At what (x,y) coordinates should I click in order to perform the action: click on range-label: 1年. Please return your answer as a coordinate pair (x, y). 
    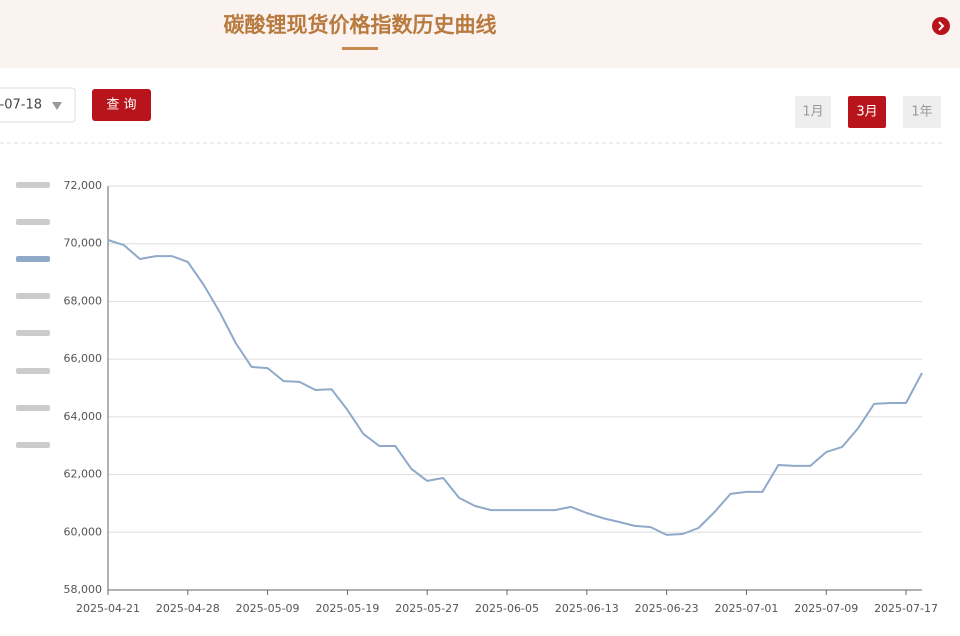
    Looking at the image, I should click on (921, 112).